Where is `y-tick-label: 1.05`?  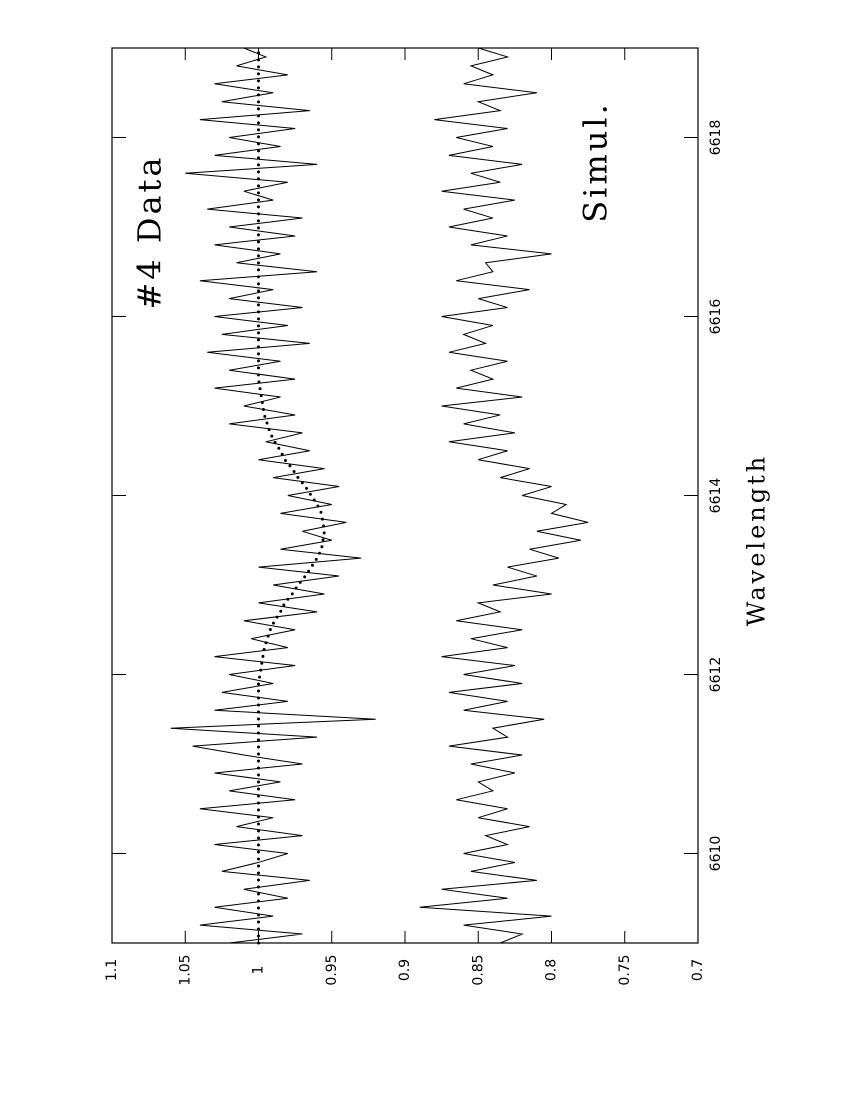 y-tick-label: 1.05 is located at coordinates (185, 969).